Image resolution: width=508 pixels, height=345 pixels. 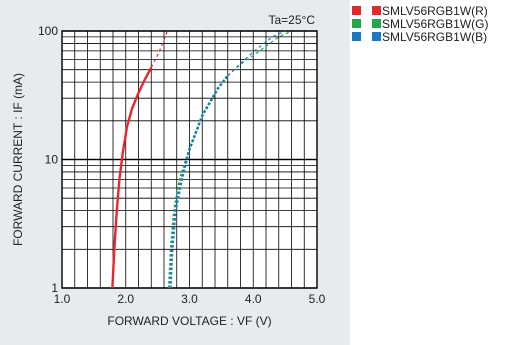 What do you see at coordinates (356, 23) in the screenshot?
I see `legend-swatch-g` at bounding box center [356, 23].